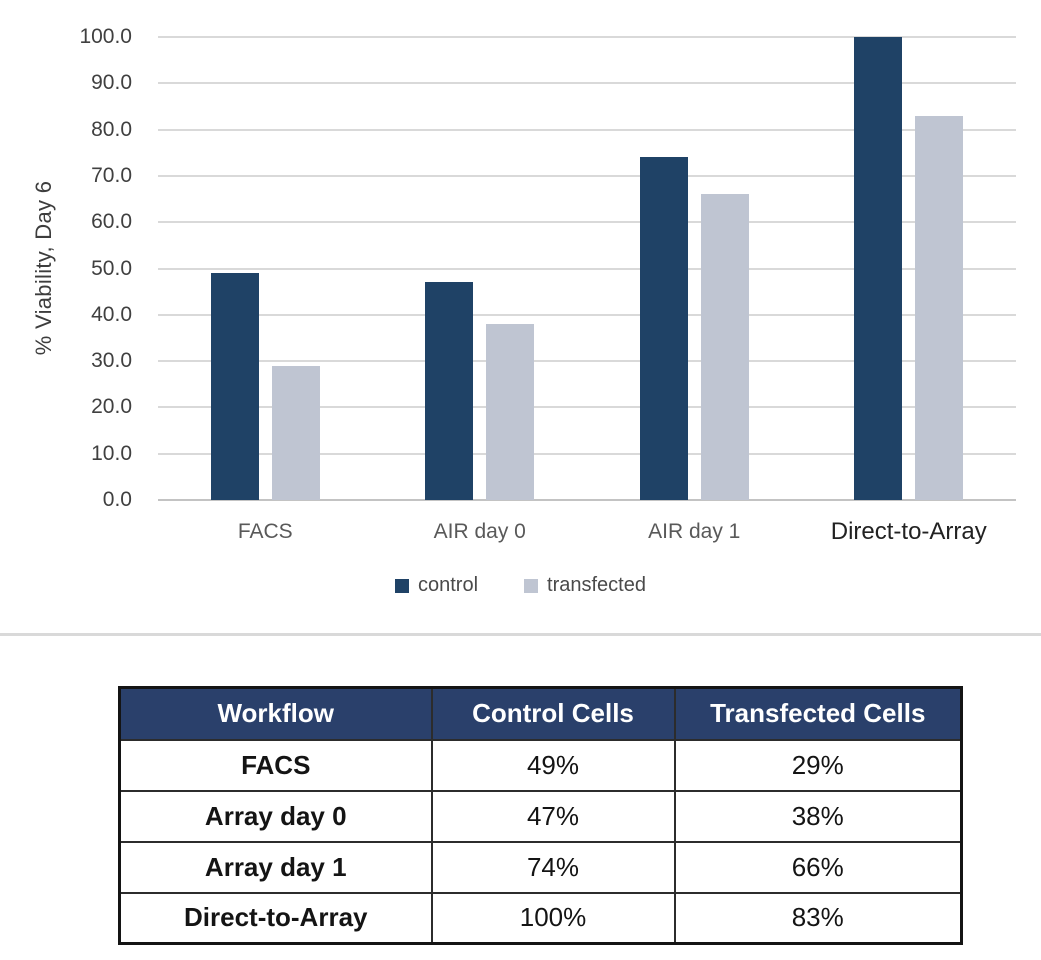 The image size is (1041, 960). I want to click on legend-label: control, so click(448, 585).